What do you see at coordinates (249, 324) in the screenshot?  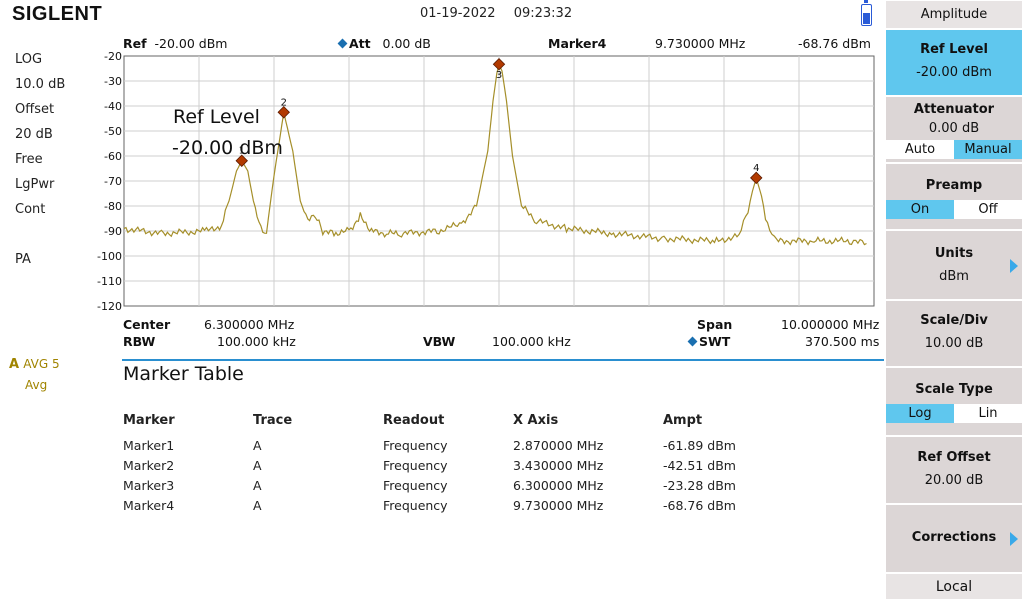 I see `center-value: 6.300000 MHz` at bounding box center [249, 324].